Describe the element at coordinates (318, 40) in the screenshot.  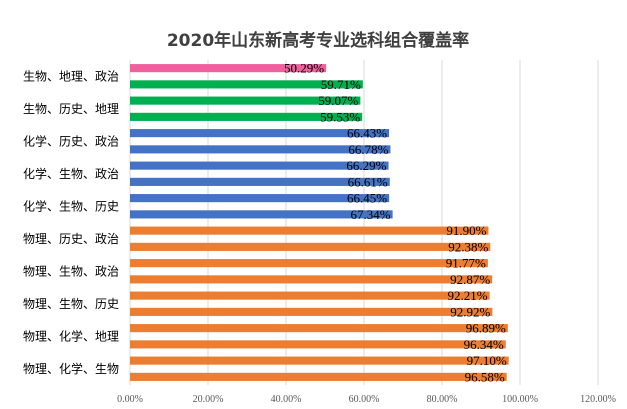
I see `chart-title: 2020年山东新高考专业选科组合覆盖率` at that location.